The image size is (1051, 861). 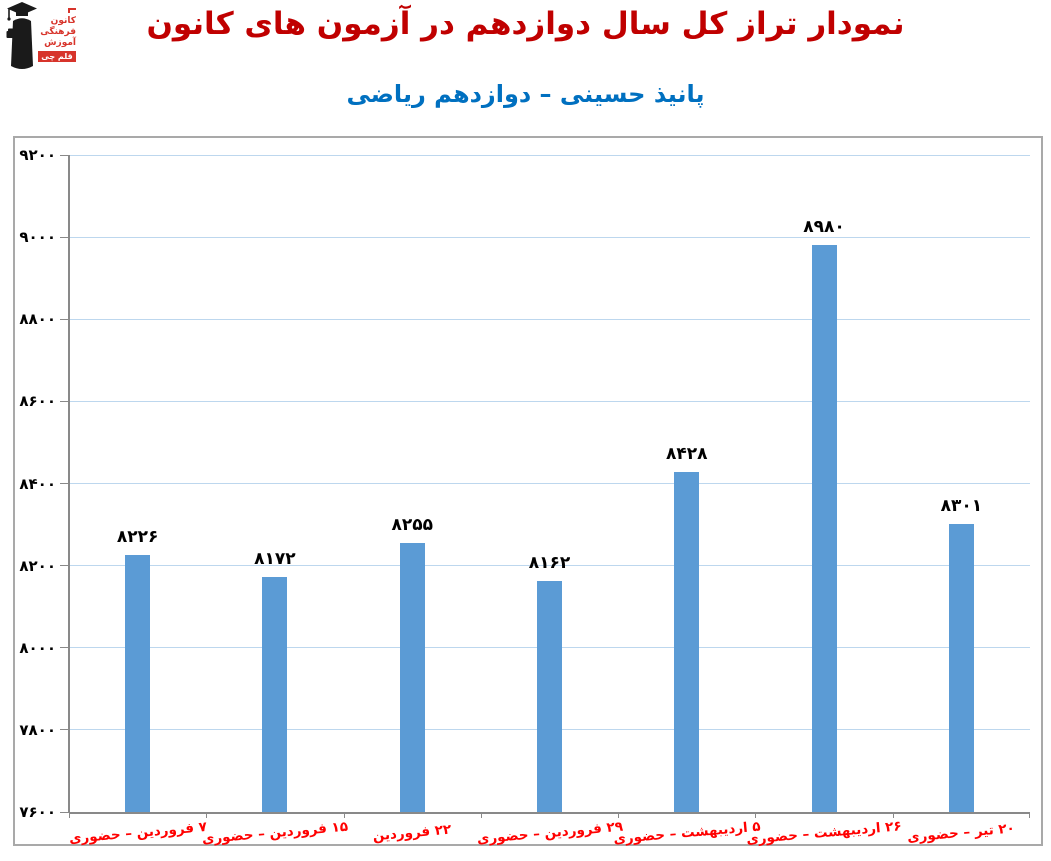 I want to click on logo-text-column: کانون فرهنگی آموزش قلم چی, so click(x=57, y=39).